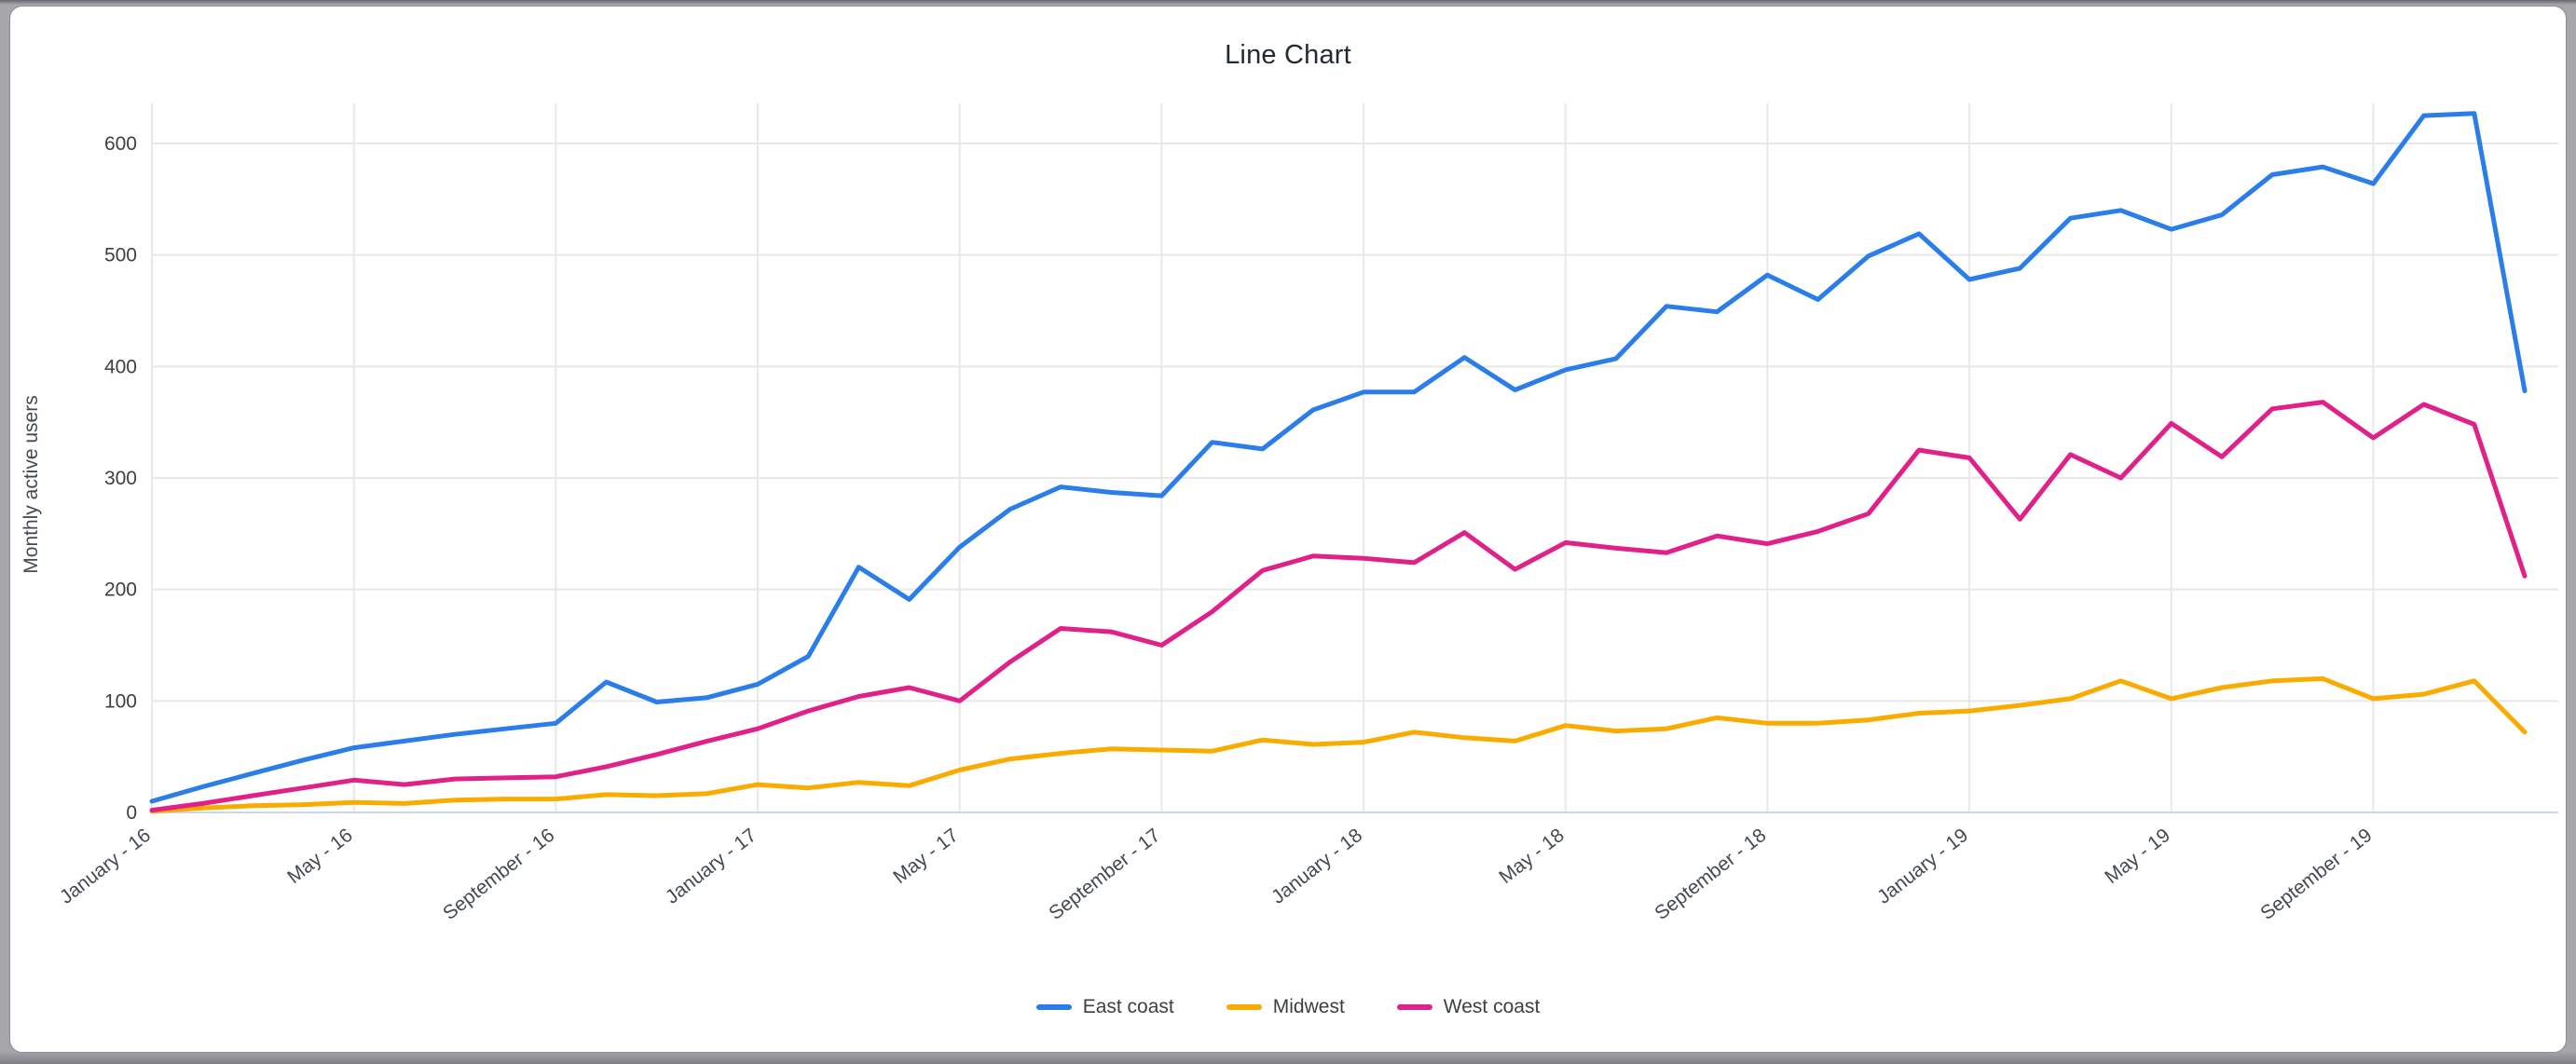 The image size is (2576, 1064). Describe the element at coordinates (926, 856) in the screenshot. I see `x-tick-label: May - 17` at that location.